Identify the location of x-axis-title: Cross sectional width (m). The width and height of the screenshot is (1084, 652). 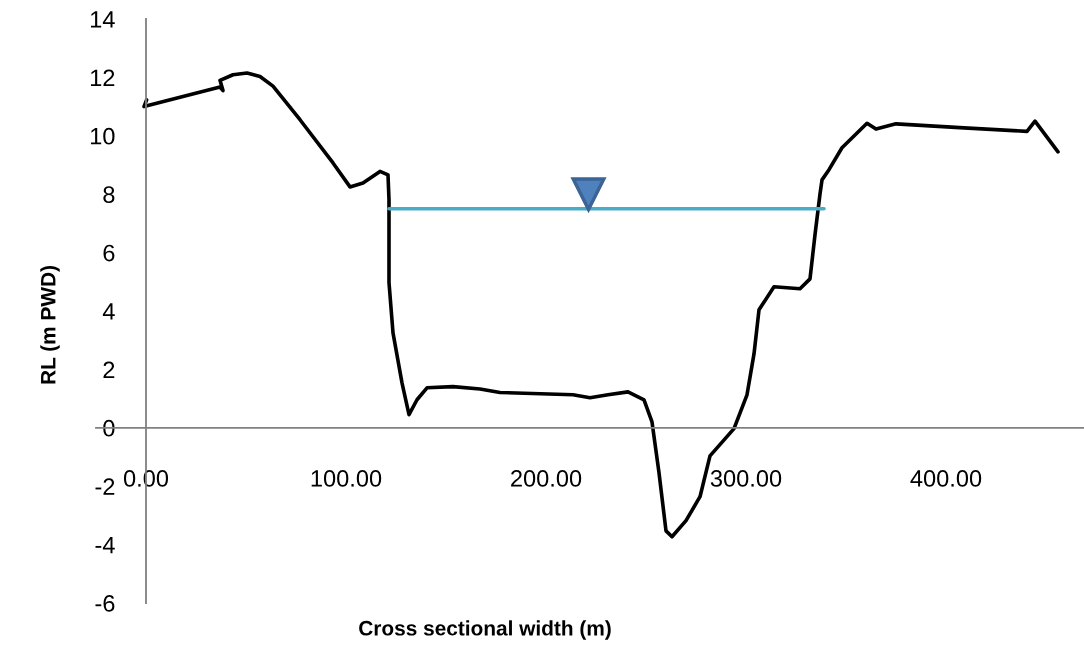
(485, 630).